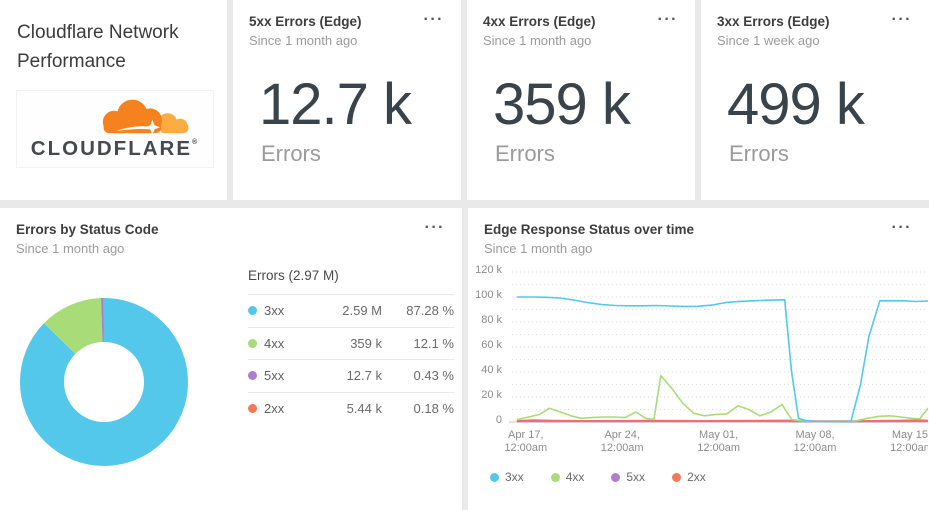 The width and height of the screenshot is (929, 510). Describe the element at coordinates (335, 104) in the screenshot. I see `metric-value: 12.7 k` at that location.